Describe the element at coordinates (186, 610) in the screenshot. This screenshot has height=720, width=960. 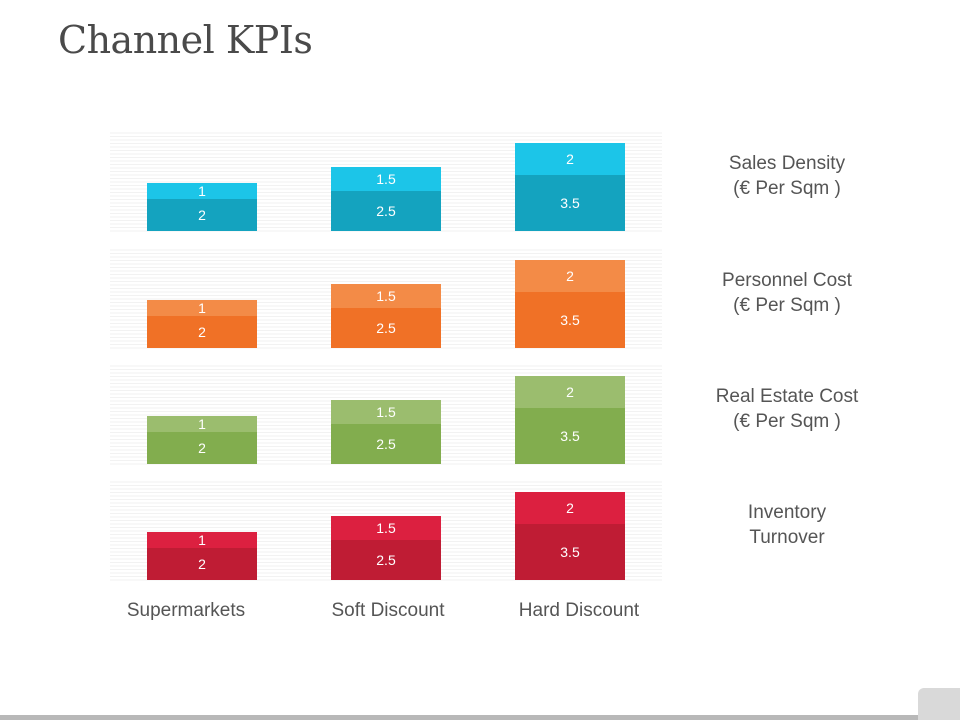
I see `category-label: Supermarkets` at that location.